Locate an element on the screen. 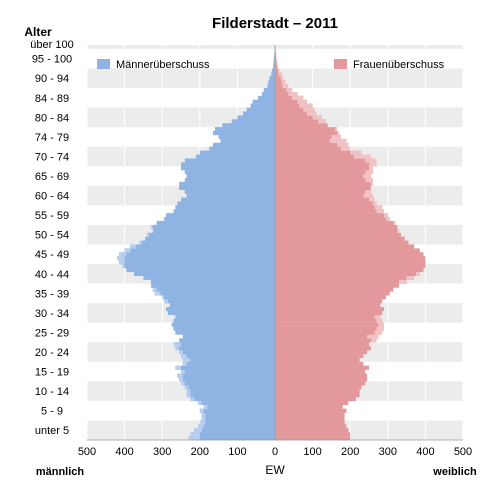 The image size is (500, 487). legend-male-label: Männerüberschuss is located at coordinates (163, 65).